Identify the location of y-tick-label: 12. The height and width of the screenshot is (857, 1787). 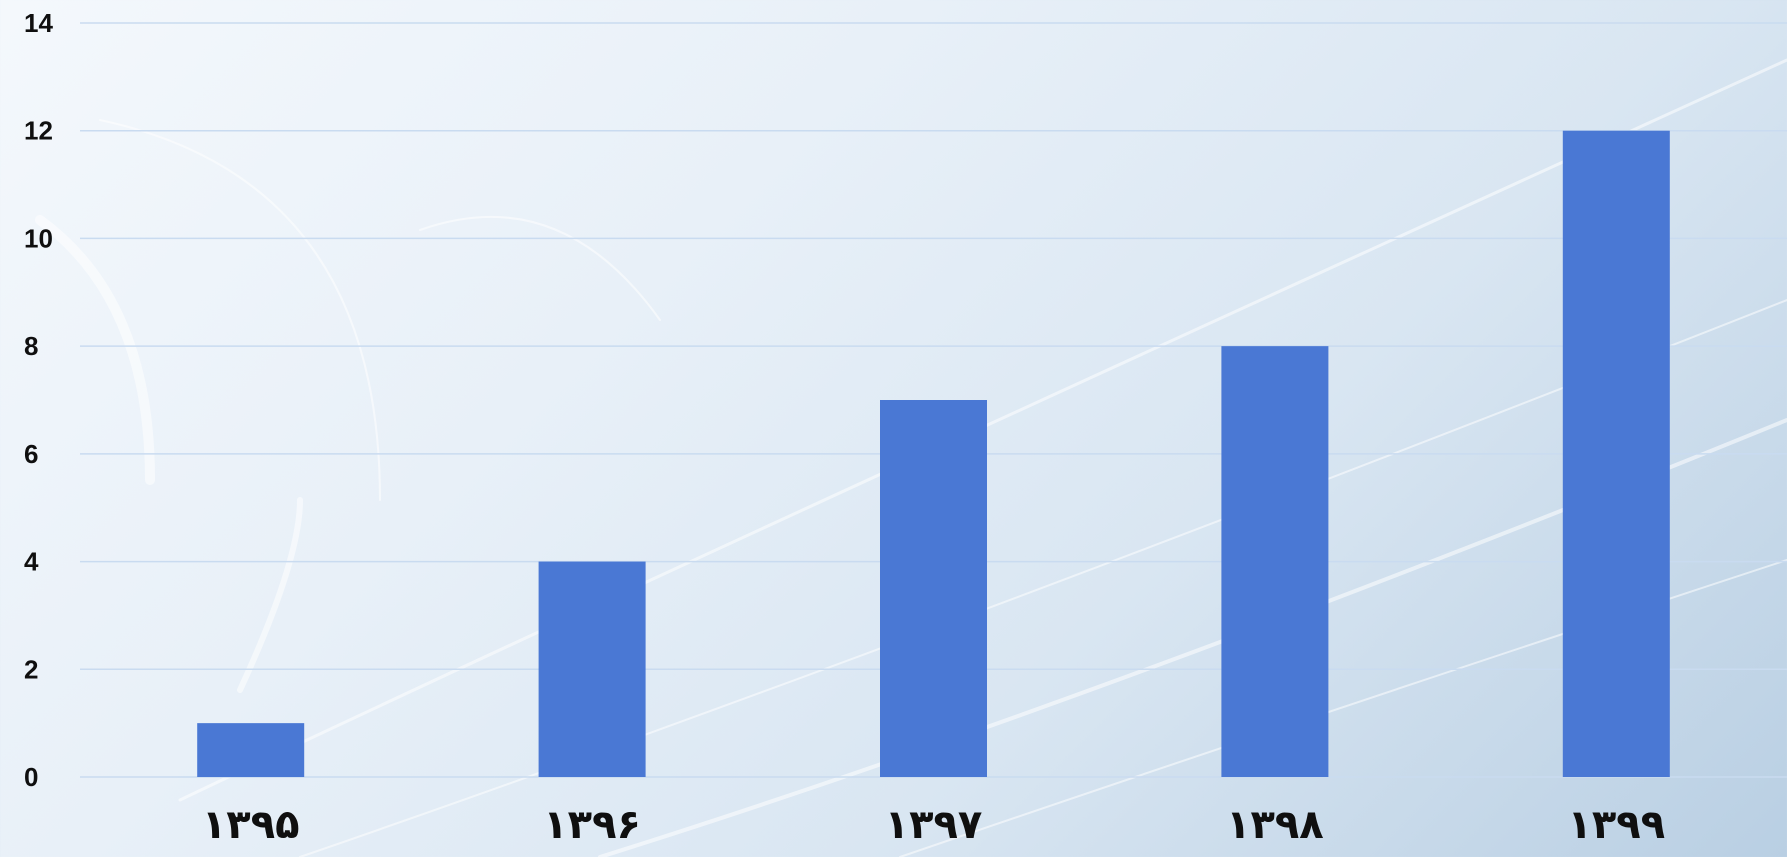
(38, 131).